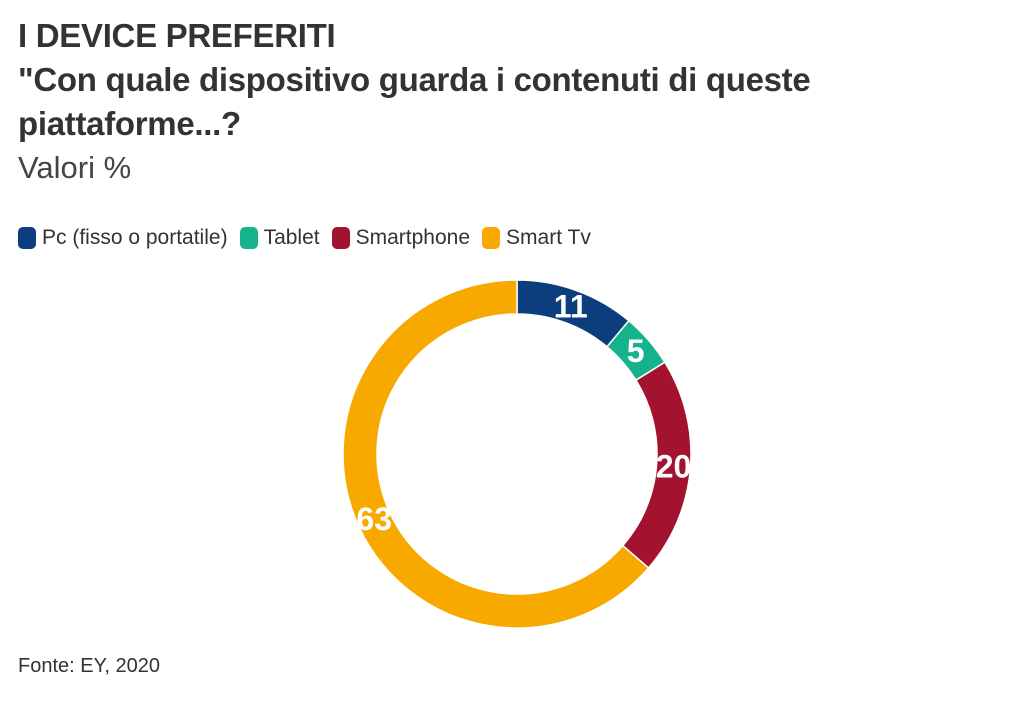 This screenshot has width=1024, height=702. I want to click on chart-title: I DEVICE PREFERITI, so click(177, 35).